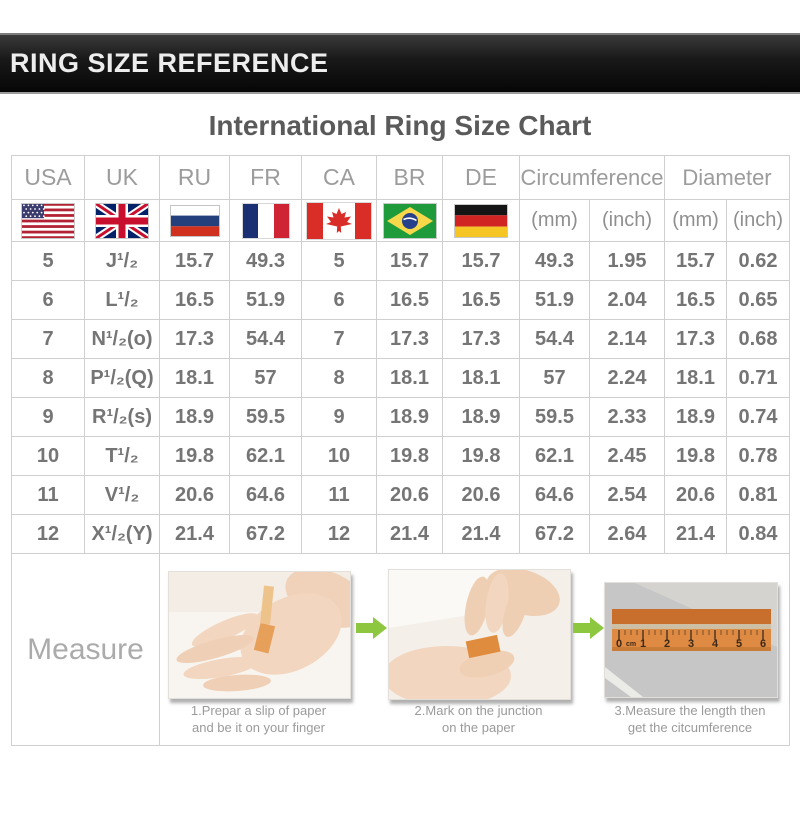  What do you see at coordinates (627, 378) in the screenshot?
I see `size-cell: 2.24` at bounding box center [627, 378].